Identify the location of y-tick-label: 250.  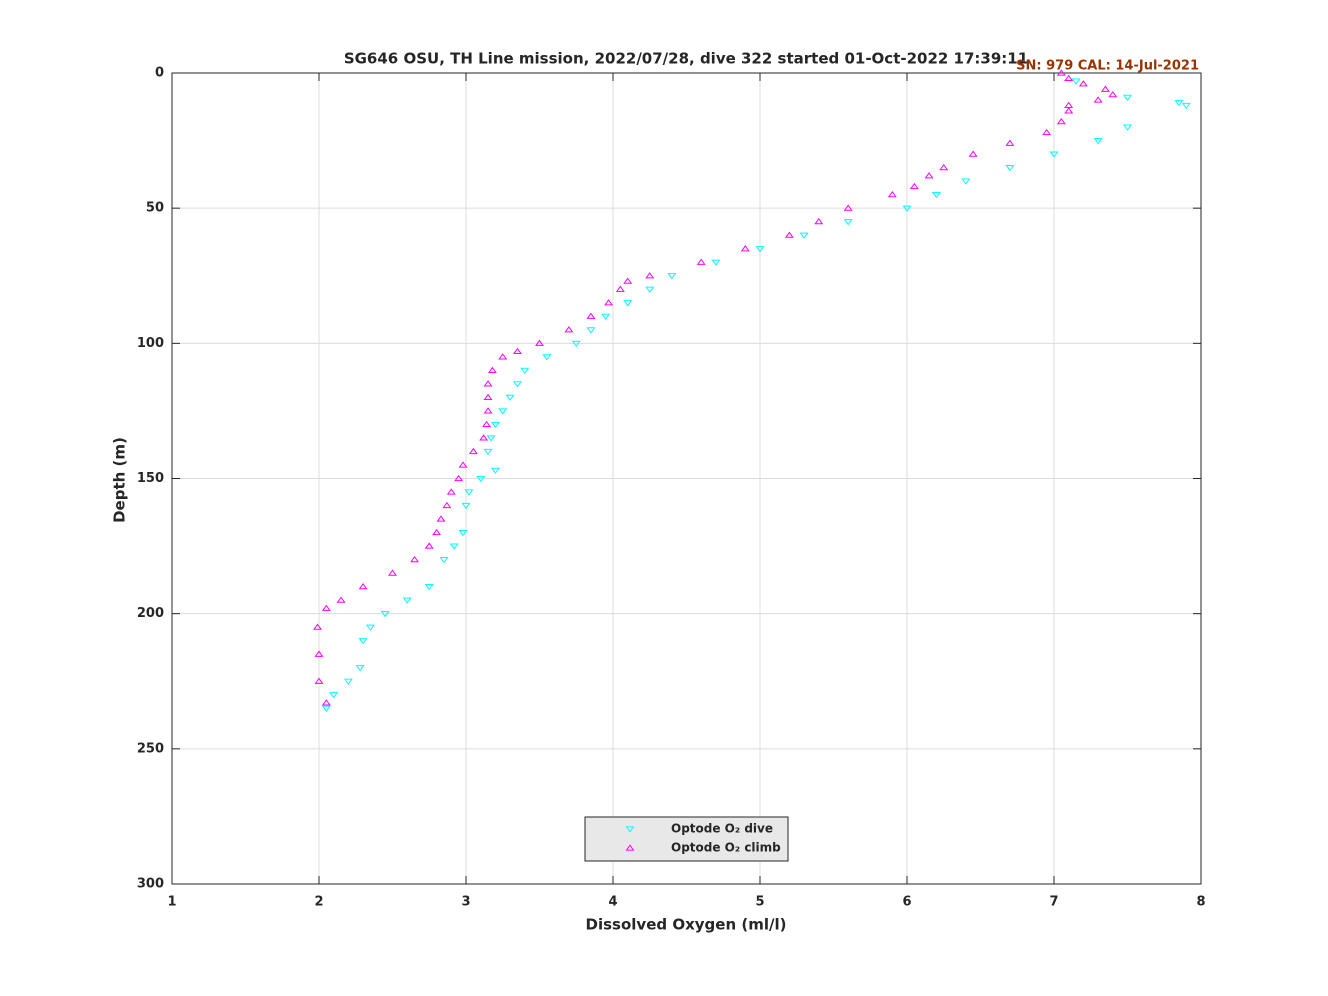
(150, 748).